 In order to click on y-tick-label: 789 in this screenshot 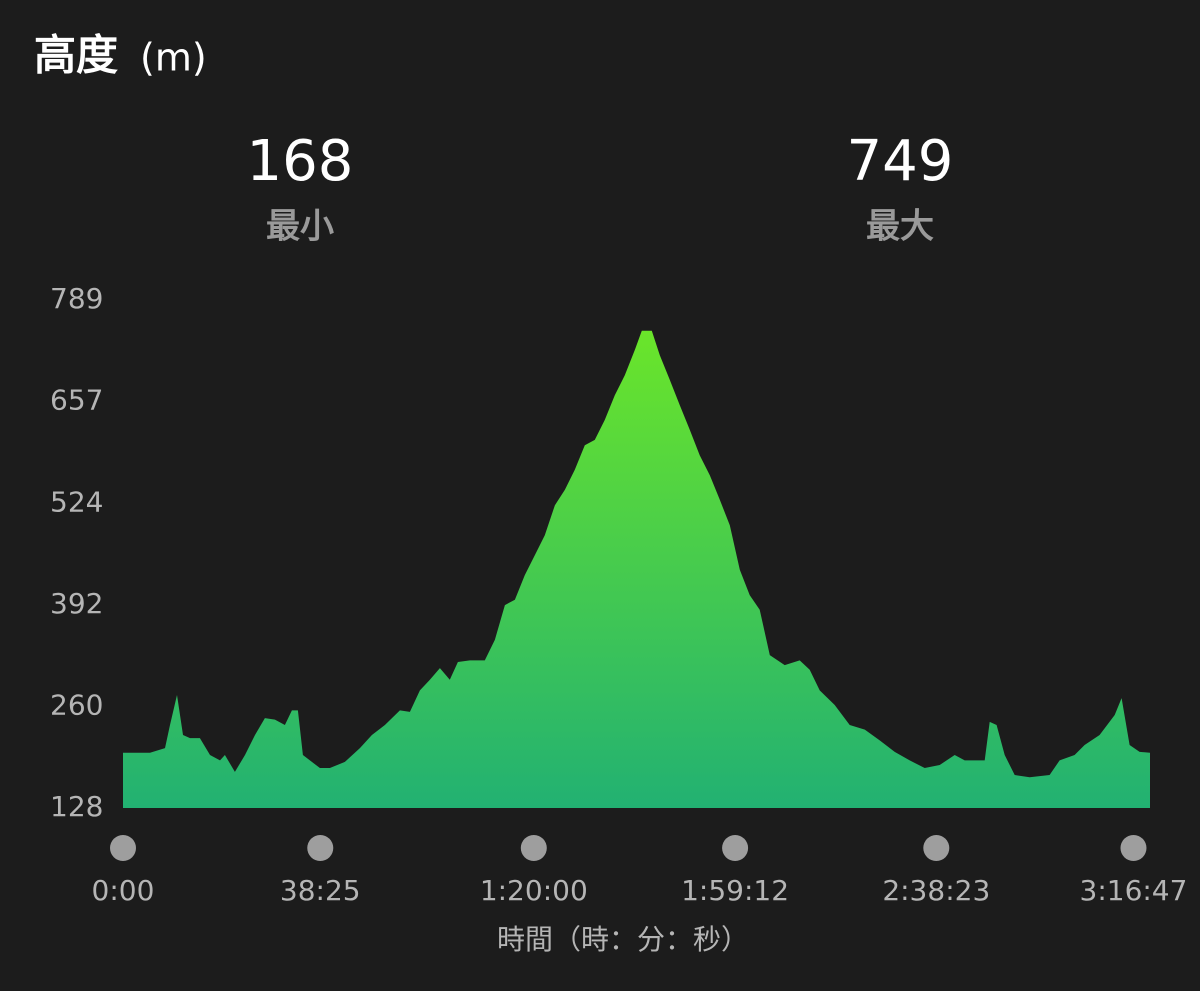, I will do `click(76, 298)`.